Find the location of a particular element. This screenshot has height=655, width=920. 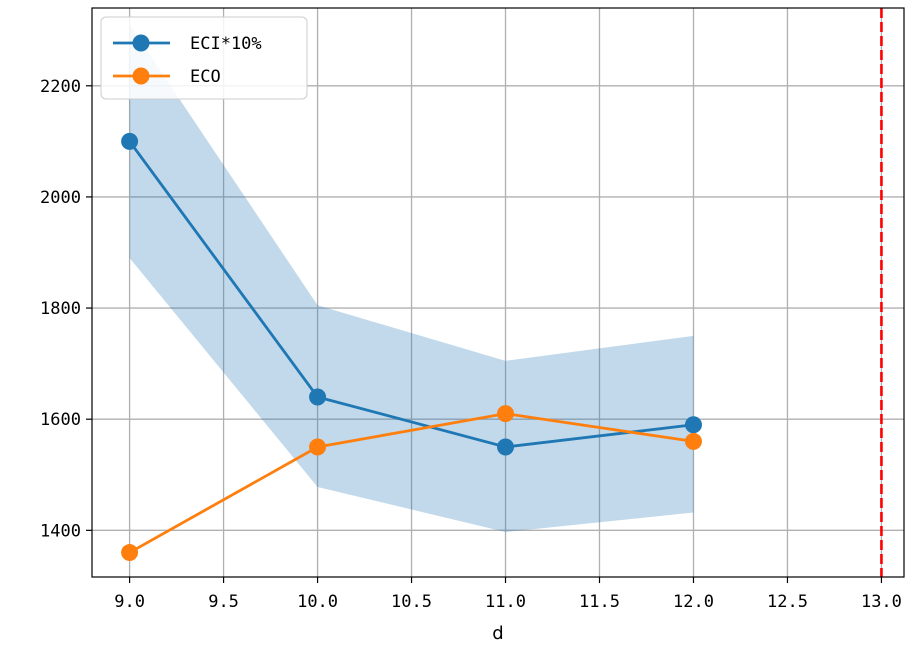

legend-box is located at coordinates (204, 58).